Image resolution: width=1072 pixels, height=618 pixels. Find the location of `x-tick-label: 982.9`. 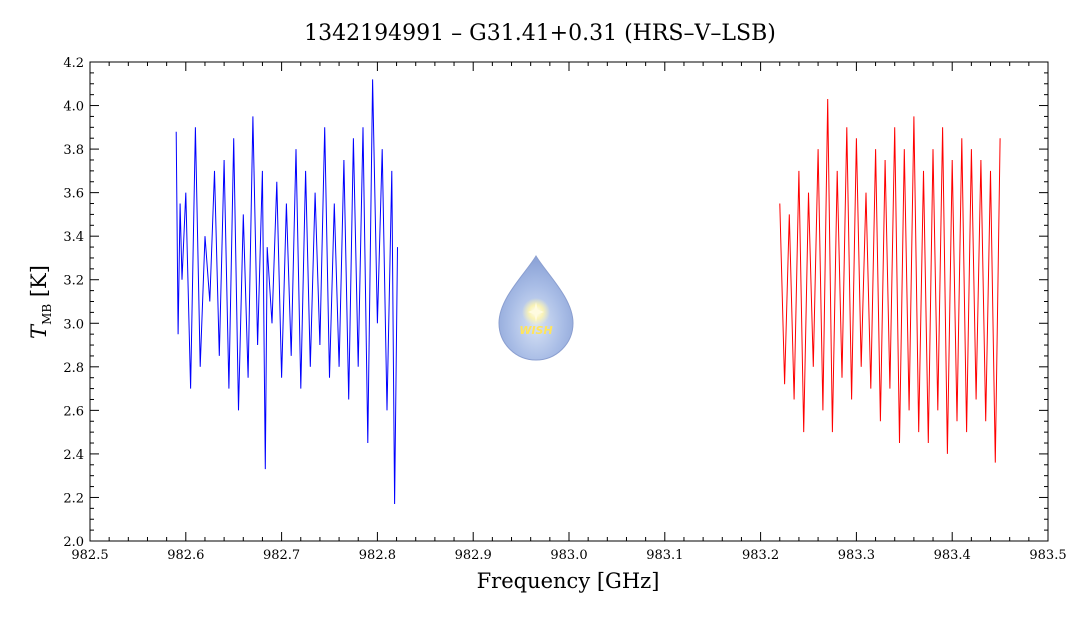

x-tick-label: 982.9 is located at coordinates (473, 555).